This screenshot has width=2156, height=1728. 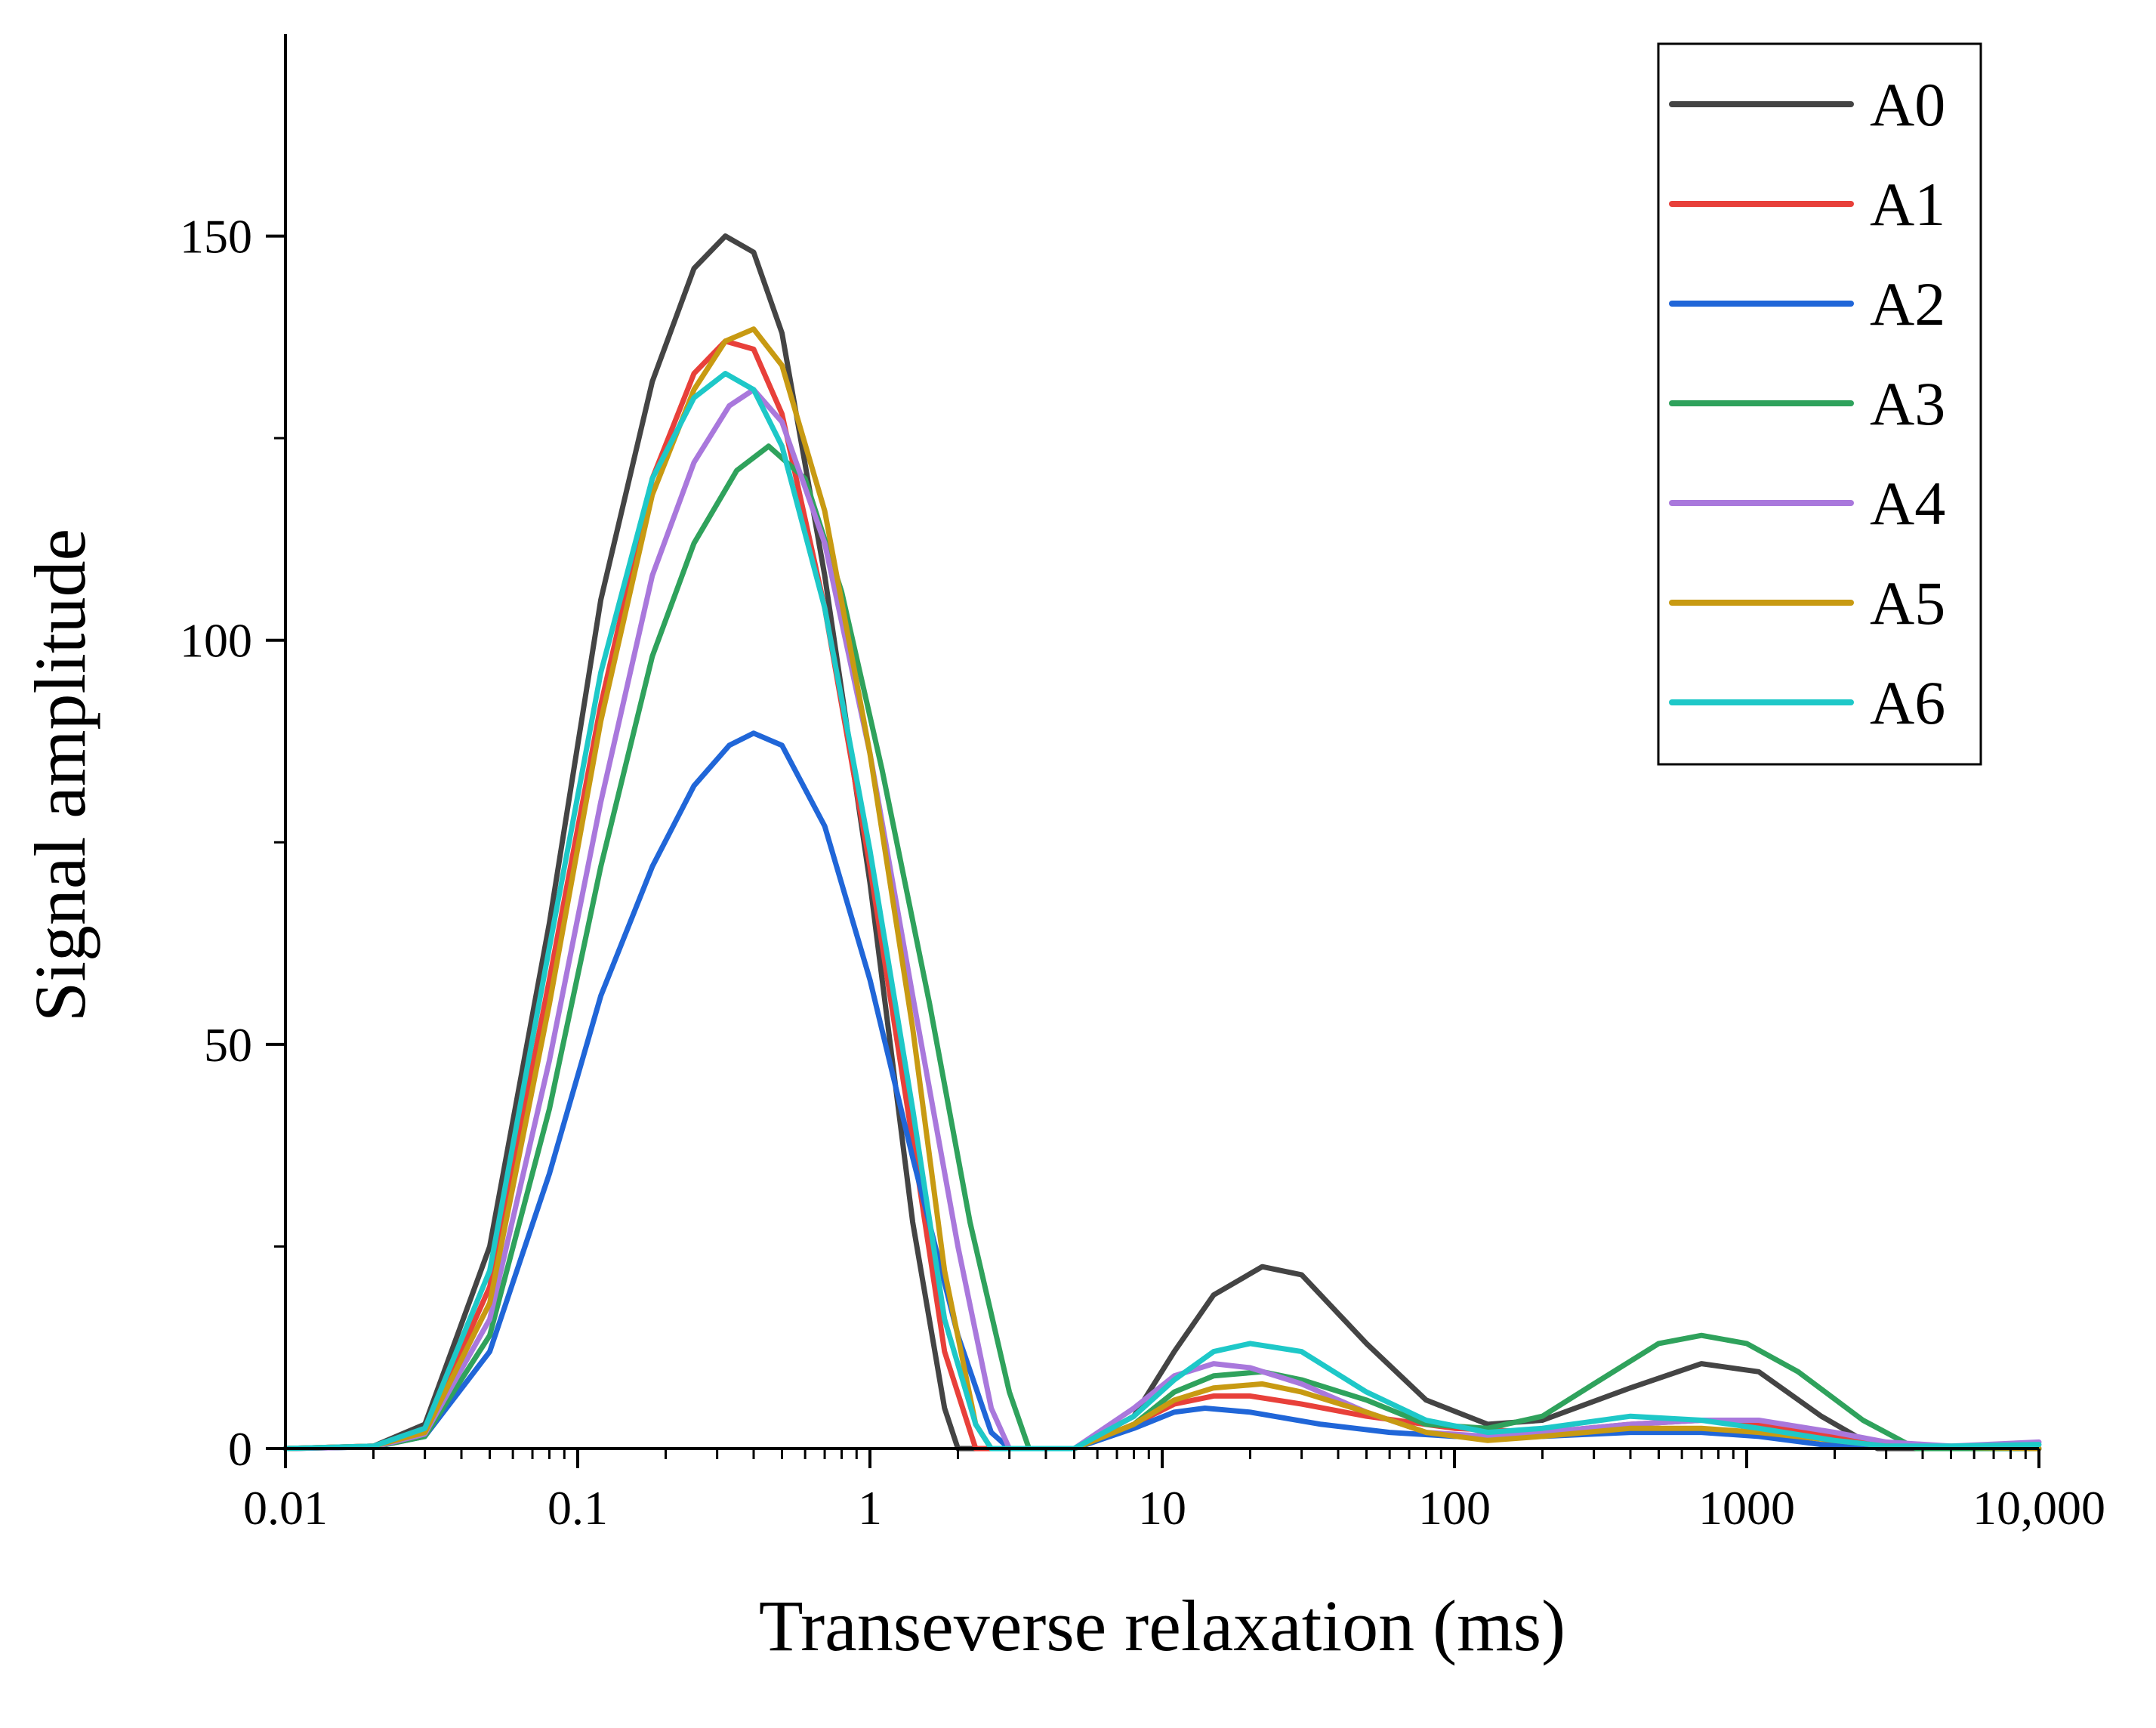 What do you see at coordinates (1908, 702) in the screenshot?
I see `legend-label-a6: A6` at bounding box center [1908, 702].